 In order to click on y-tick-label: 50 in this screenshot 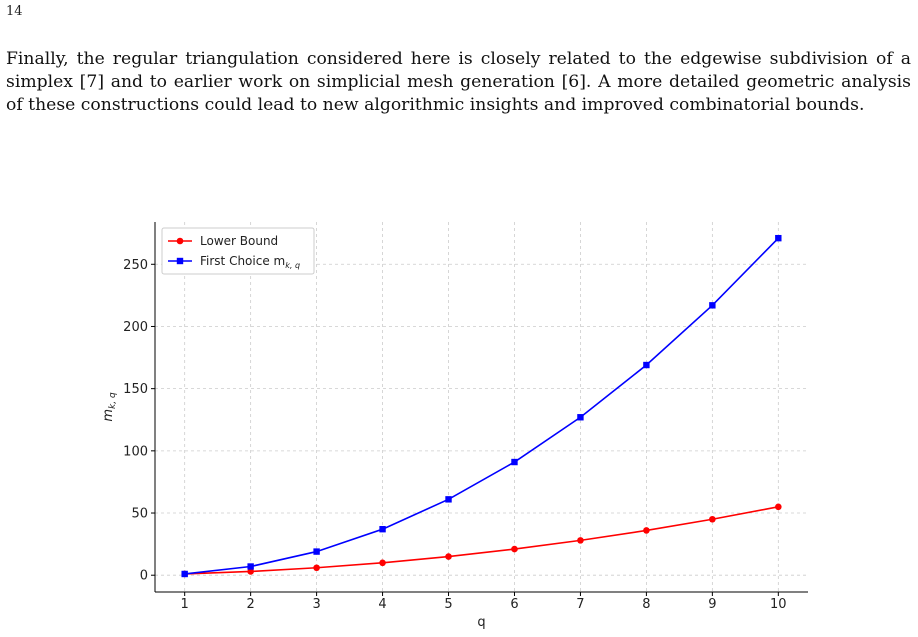, I will do `click(139, 514)`.